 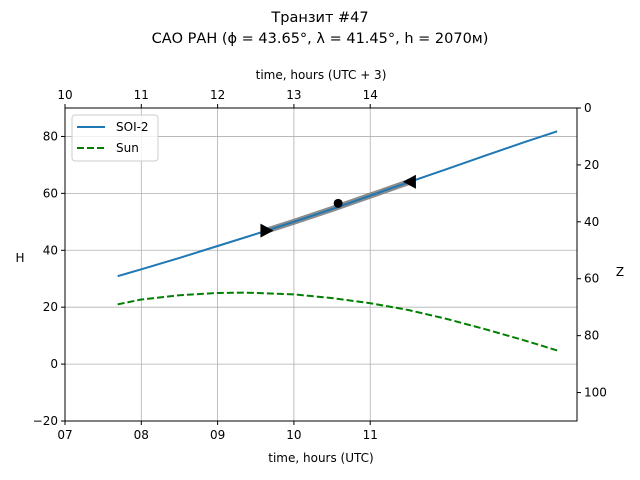 I want to click on x-top-tick-label: 10, so click(x=64, y=95).